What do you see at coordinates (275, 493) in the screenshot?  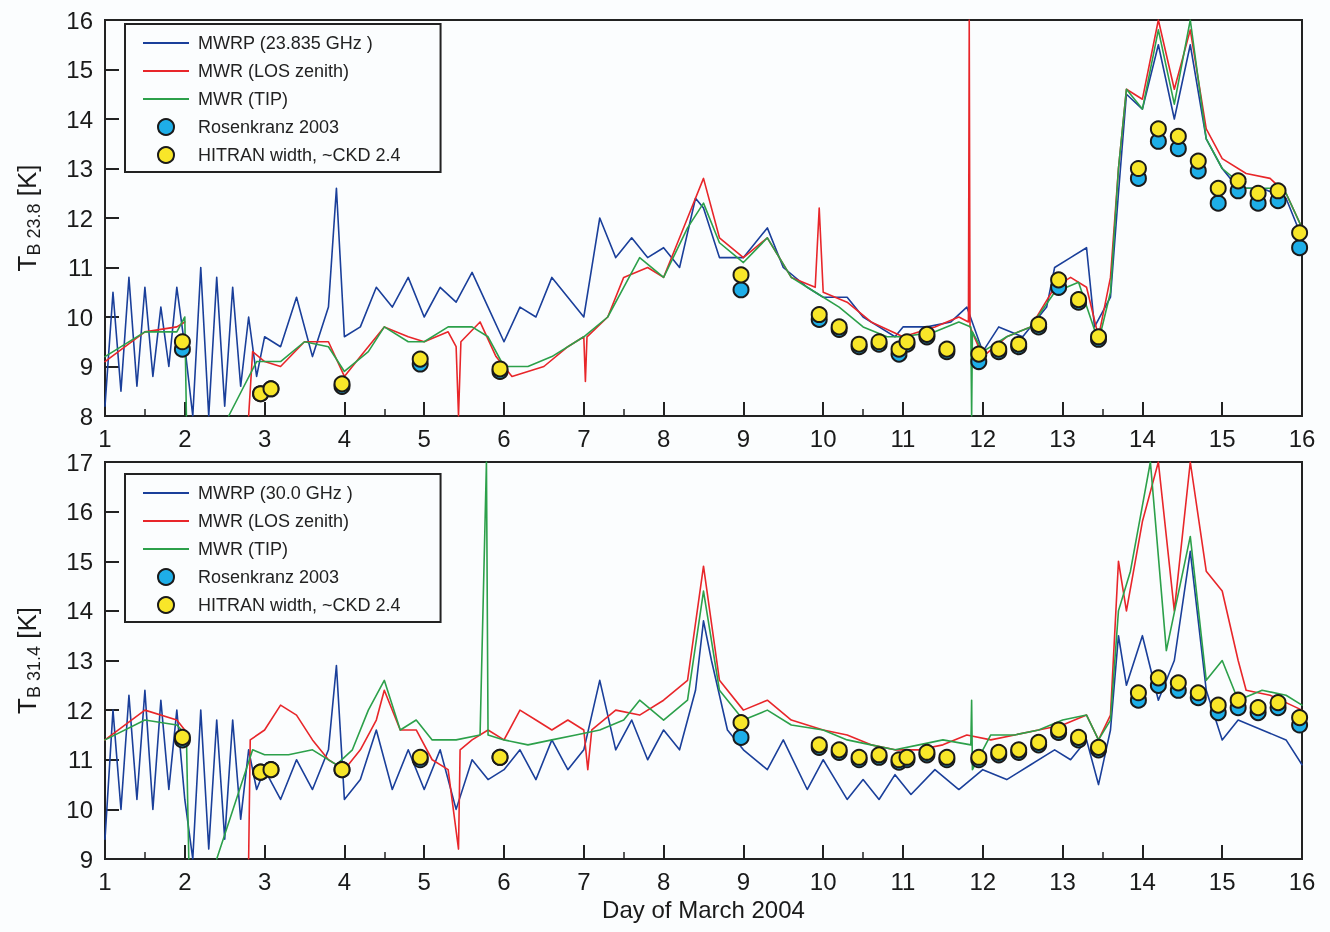 I see `legend-label: MWRP (30.0 GHz )` at bounding box center [275, 493].